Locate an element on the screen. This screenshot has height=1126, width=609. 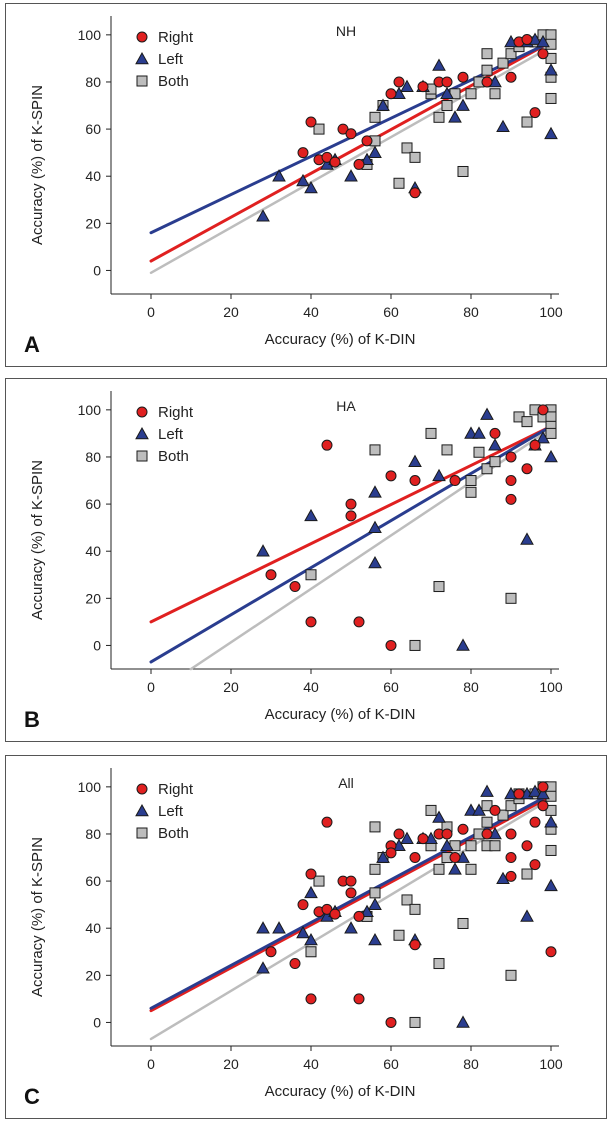
series-left is located at coordinates (407, 529).